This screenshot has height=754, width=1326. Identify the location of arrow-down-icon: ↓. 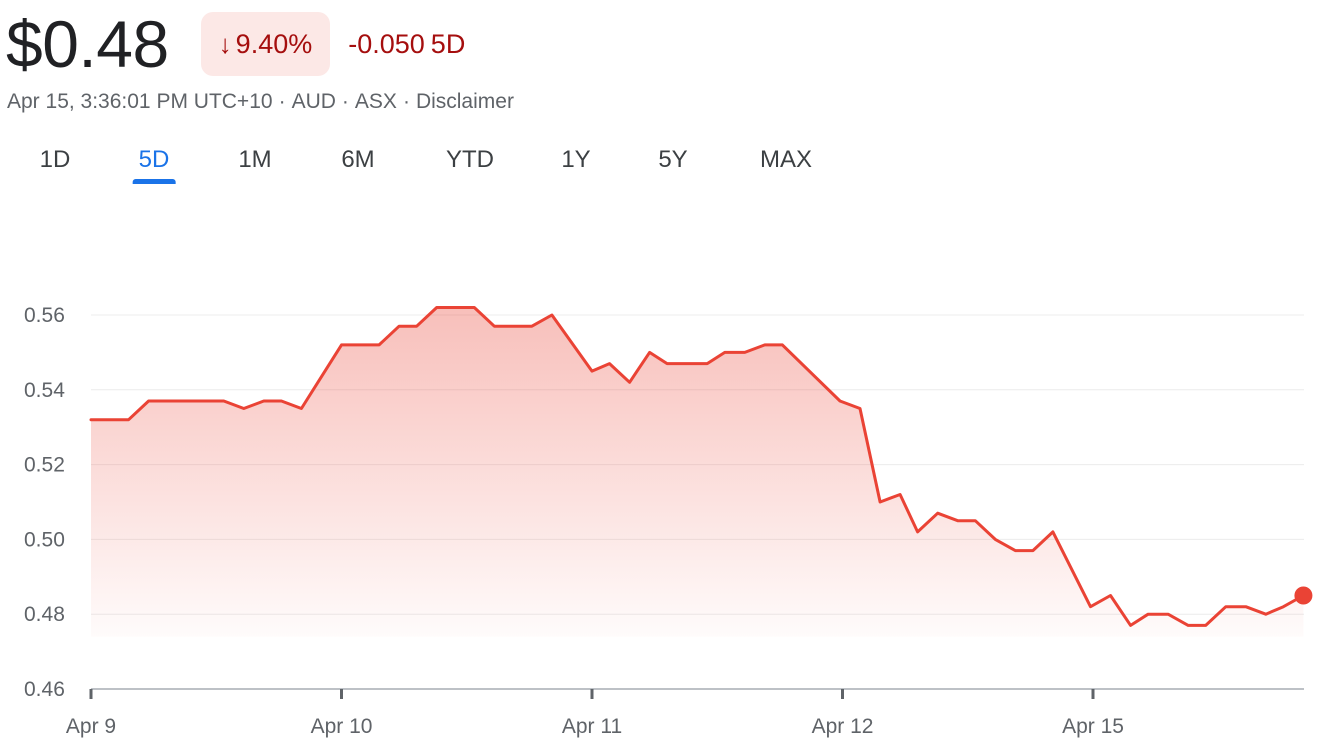
(225, 43).